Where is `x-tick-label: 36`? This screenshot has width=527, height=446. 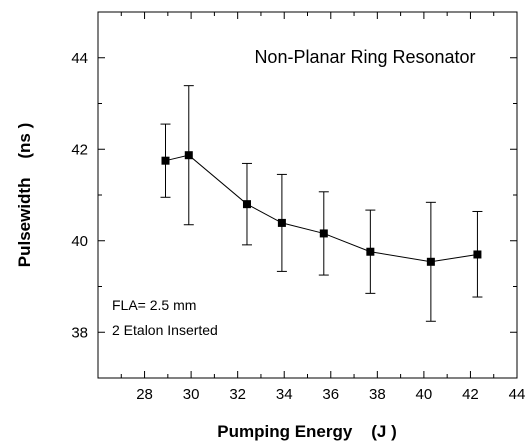
x-tick-label: 36 is located at coordinates (330, 394).